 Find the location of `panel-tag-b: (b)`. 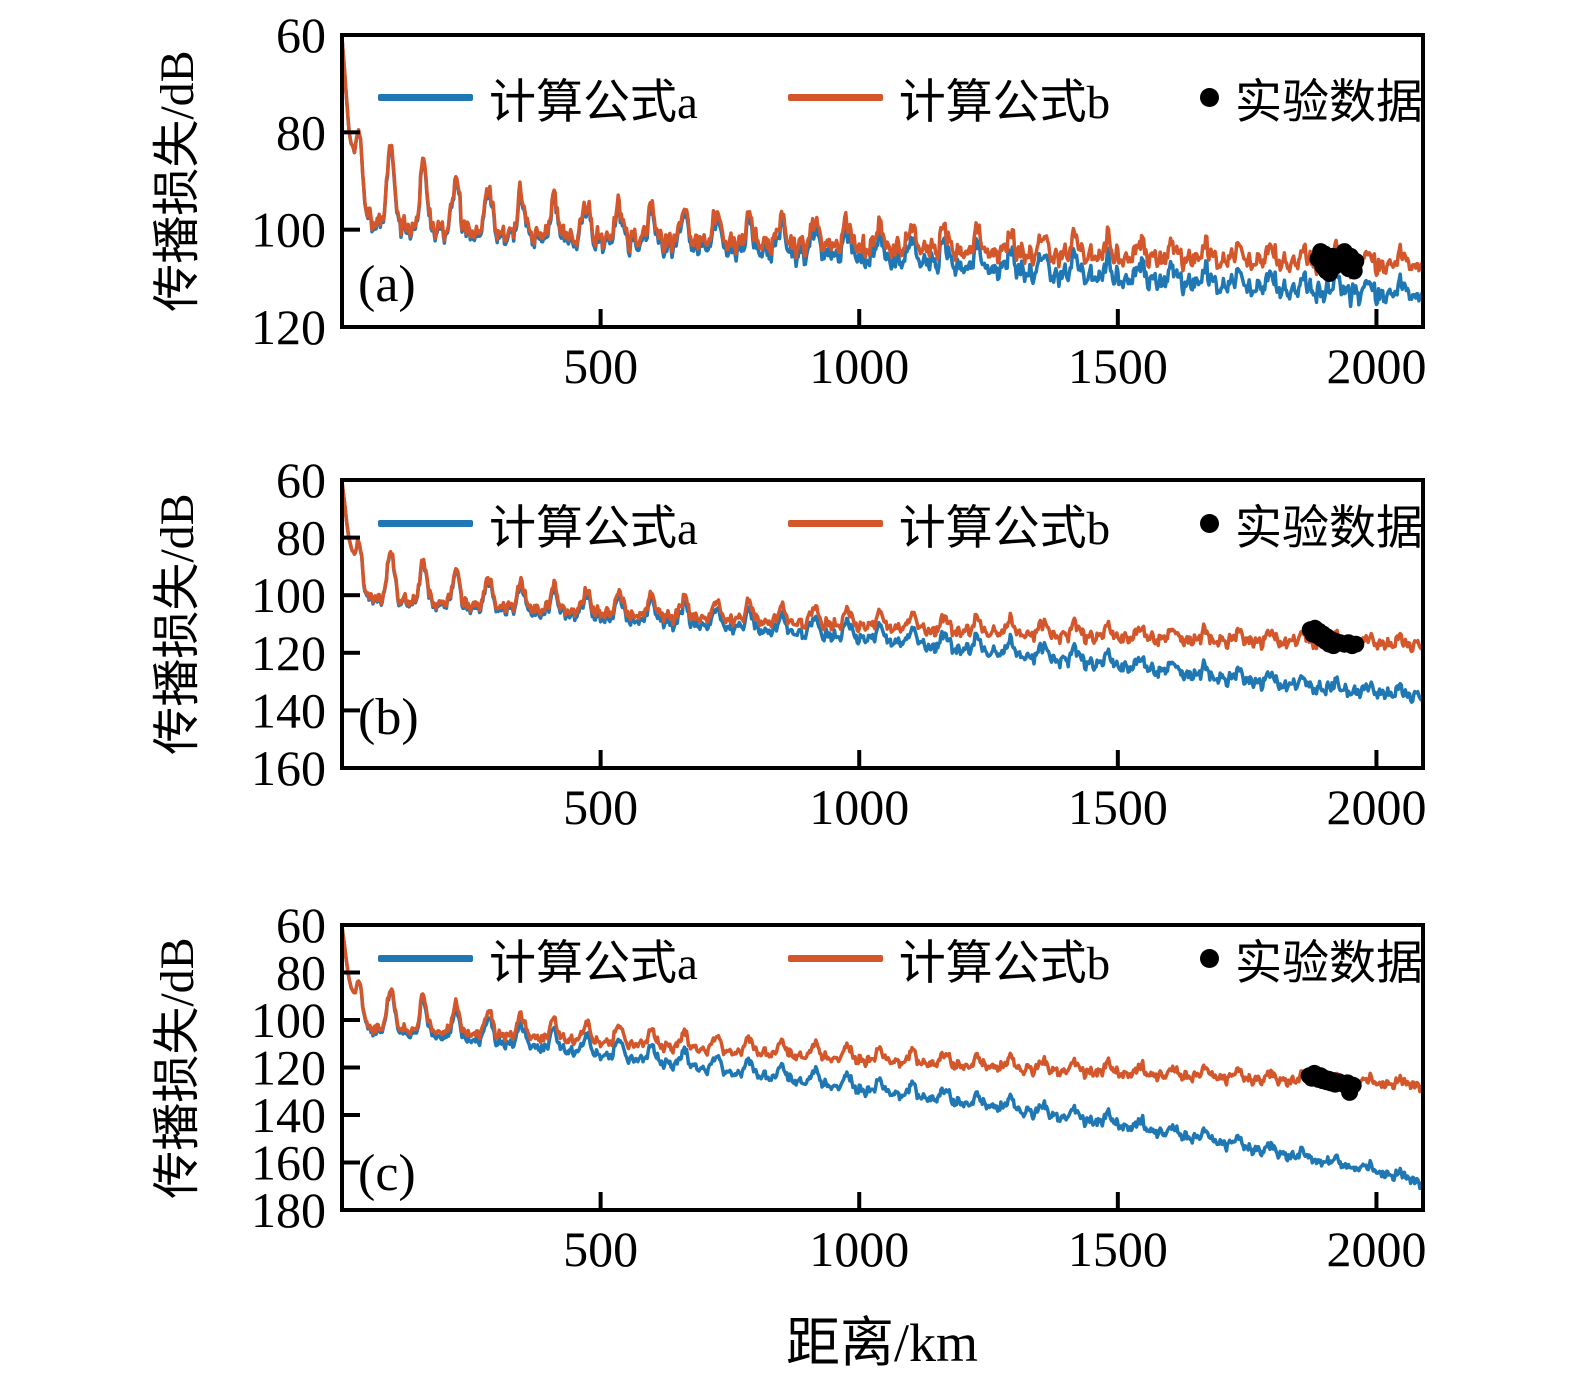

panel-tag-b: (b) is located at coordinates (388, 717).